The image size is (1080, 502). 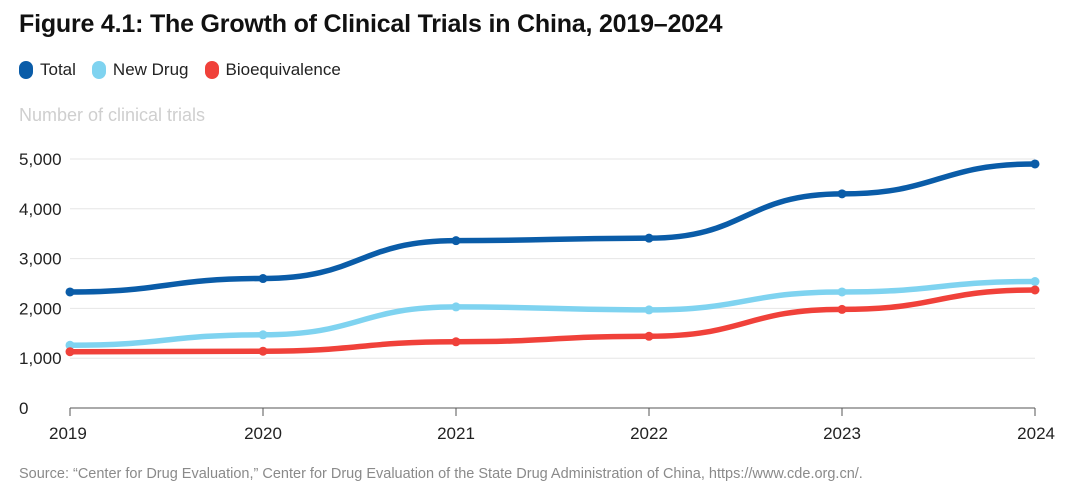 I want to click on legend-swatch-new-drug, so click(x=98, y=70).